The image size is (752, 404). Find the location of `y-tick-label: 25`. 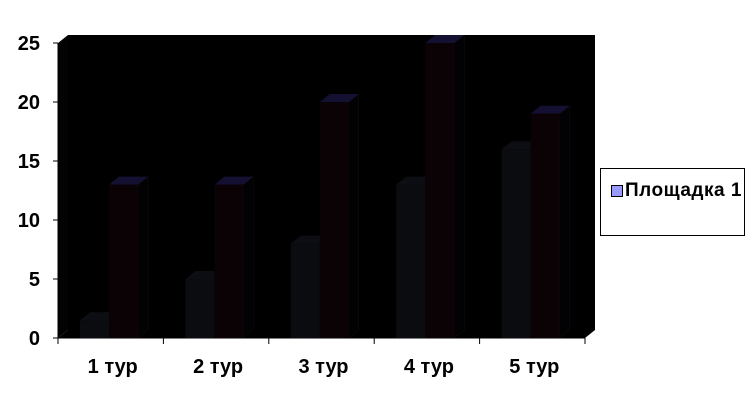

y-tick-label: 25 is located at coordinates (29, 44).